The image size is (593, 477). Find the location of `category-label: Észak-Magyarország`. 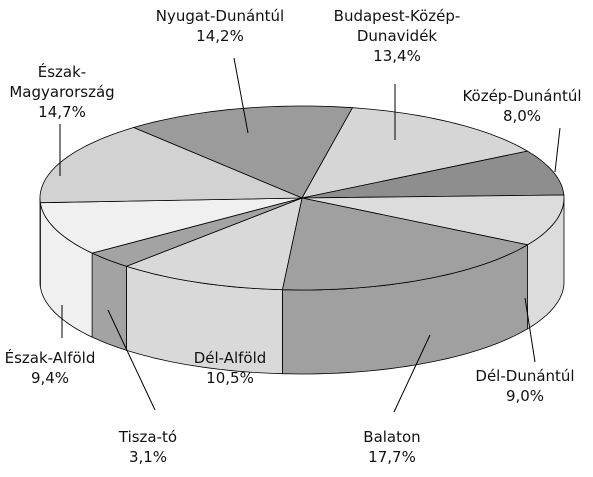

category-label: Észak-Magyarország is located at coordinates (62, 82).